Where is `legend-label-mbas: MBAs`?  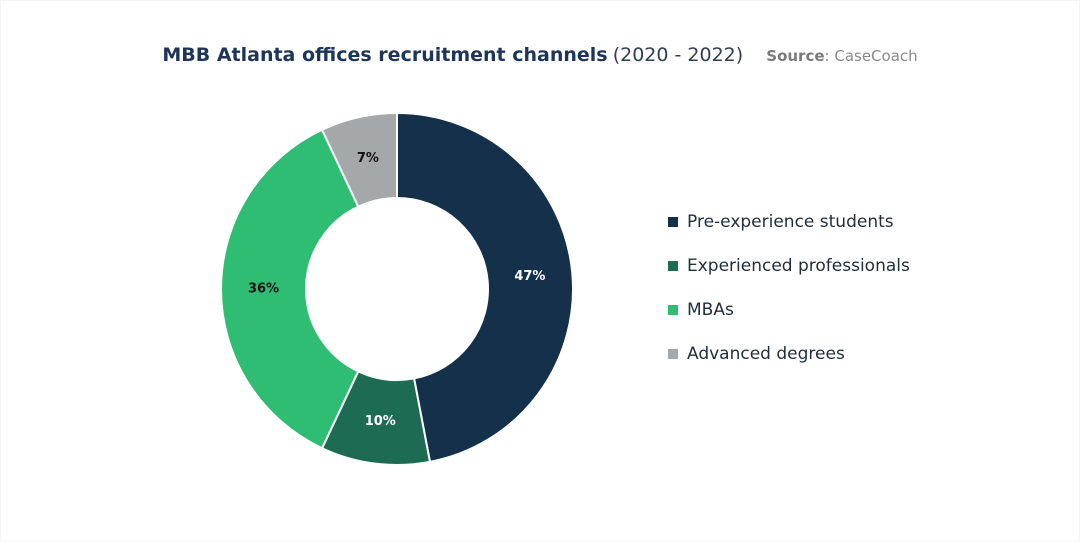
legend-label-mbas: MBAs is located at coordinates (710, 310).